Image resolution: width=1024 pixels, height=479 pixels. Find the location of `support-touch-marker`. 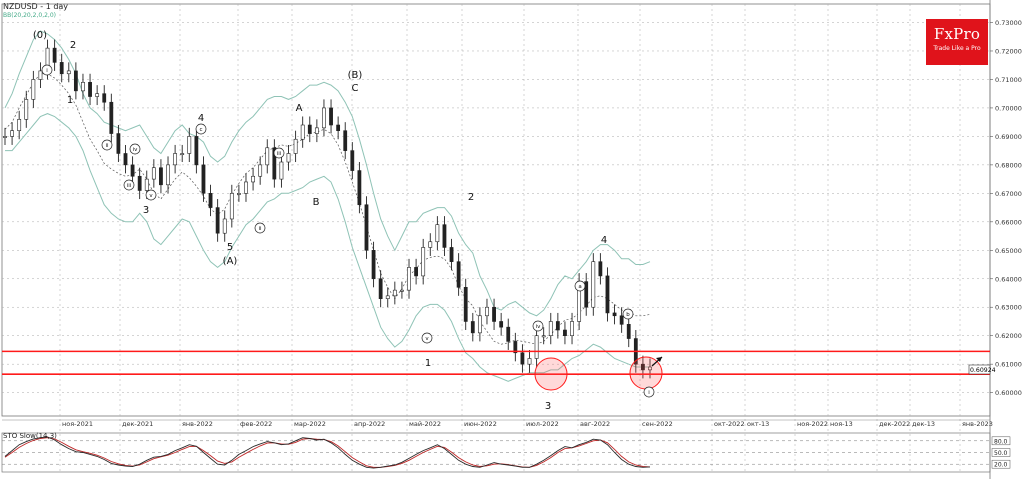

support-touch-marker is located at coordinates (551, 374).